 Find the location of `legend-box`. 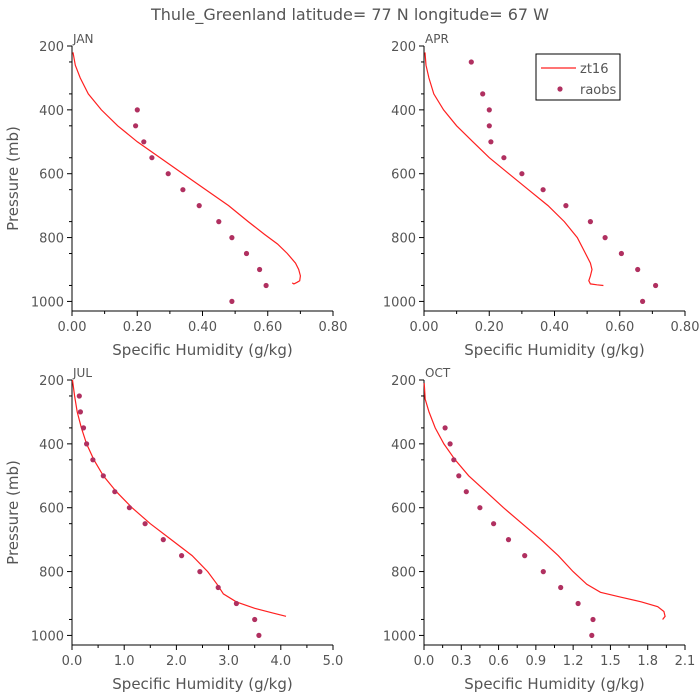

legend-box is located at coordinates (578, 77).